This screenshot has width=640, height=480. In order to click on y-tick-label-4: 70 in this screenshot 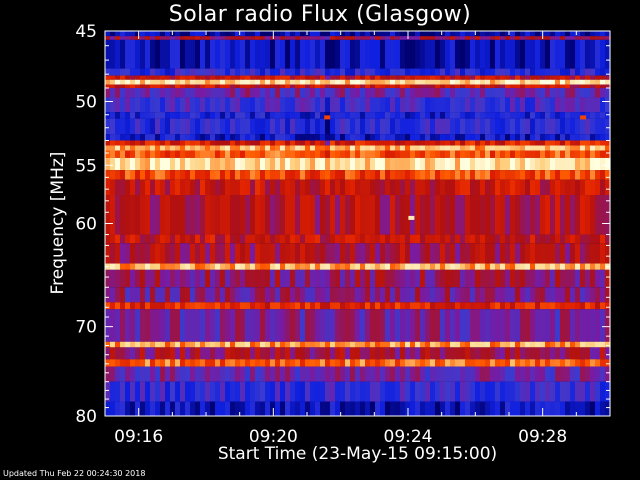, I will do `click(86, 328)`.